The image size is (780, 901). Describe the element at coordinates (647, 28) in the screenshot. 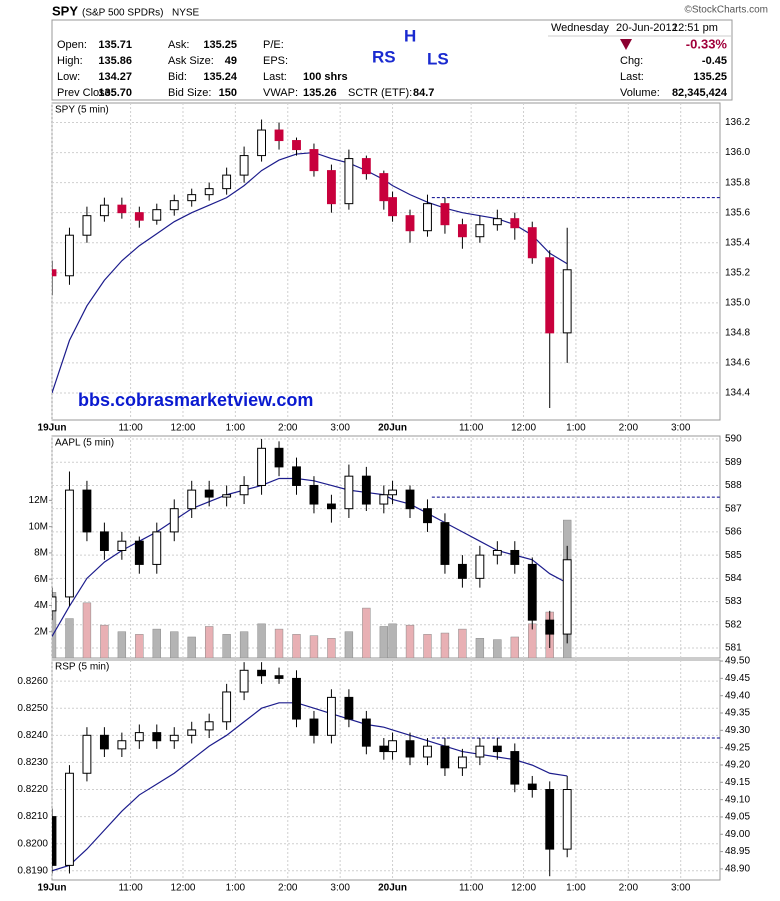

I see `date: 20-Jun-2012` at that location.